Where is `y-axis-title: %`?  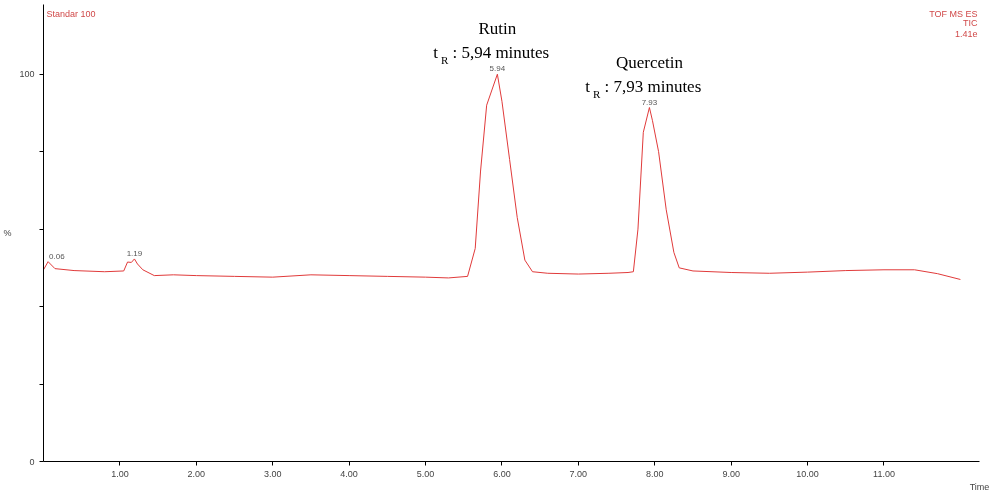 y-axis-title: % is located at coordinates (7, 233).